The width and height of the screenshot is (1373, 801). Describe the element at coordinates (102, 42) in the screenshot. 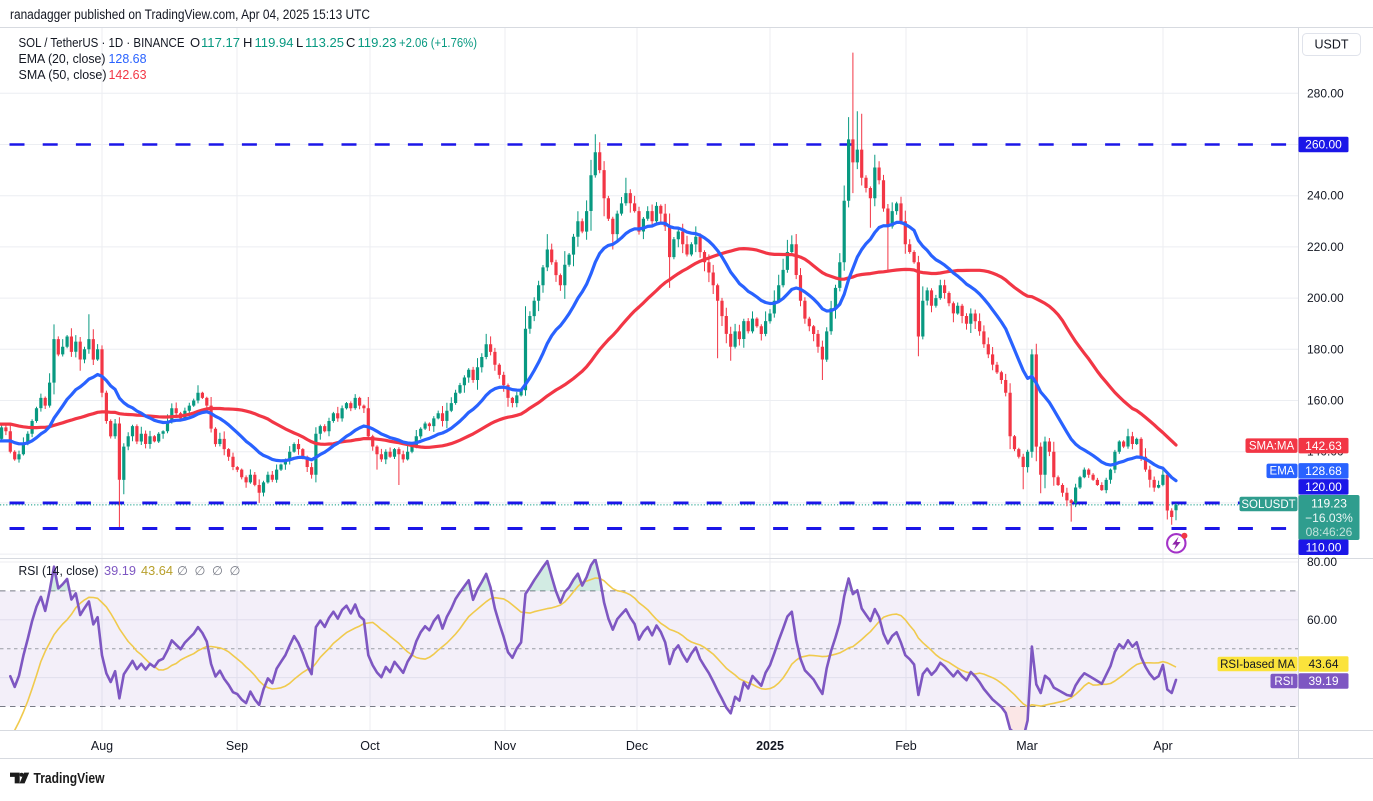

I see `svg-text: SOL / TetherUS · 1D · BINANCE` at that location.